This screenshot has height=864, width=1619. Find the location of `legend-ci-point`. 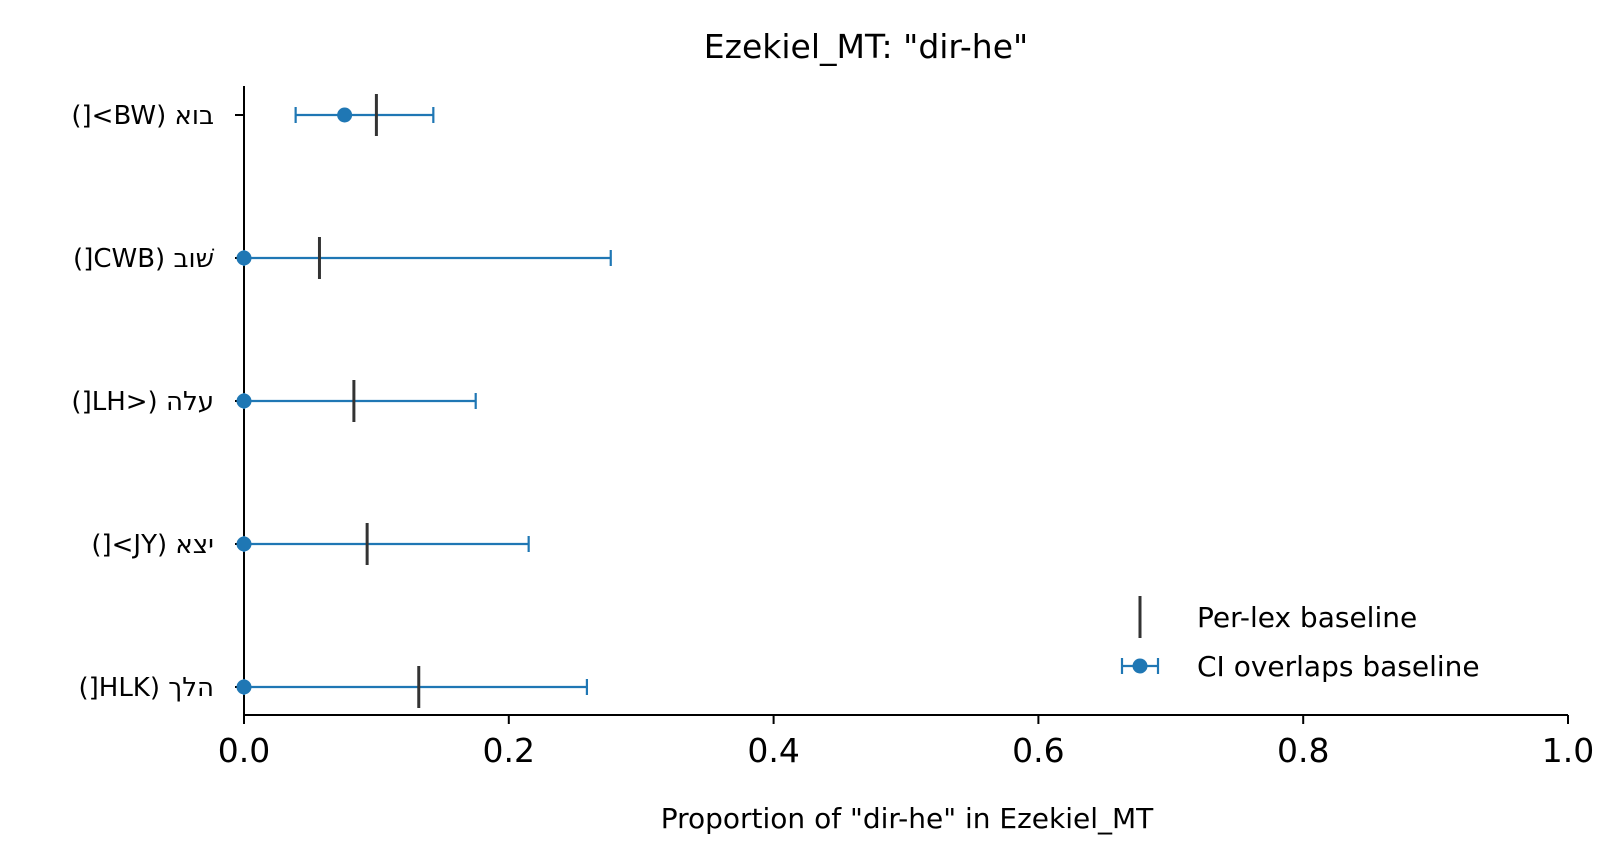

legend-ci-point is located at coordinates (1140, 666).